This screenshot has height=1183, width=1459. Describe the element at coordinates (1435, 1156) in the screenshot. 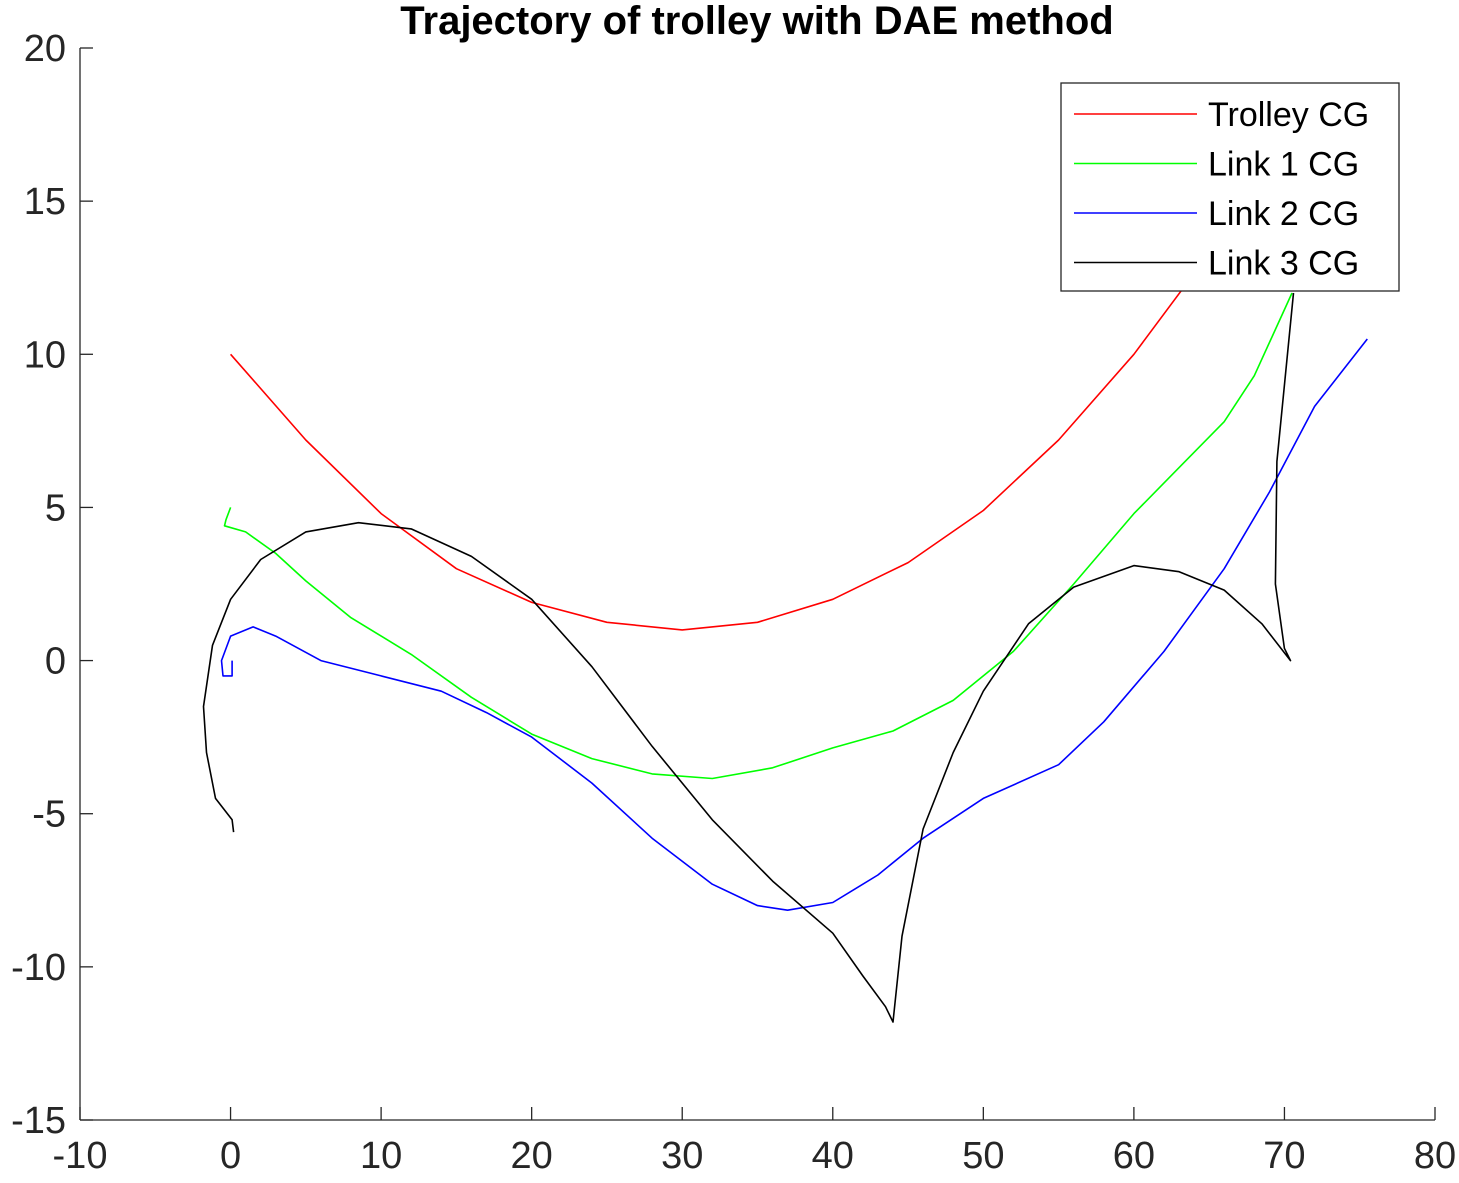

I see `x-tick-label: 80` at that location.